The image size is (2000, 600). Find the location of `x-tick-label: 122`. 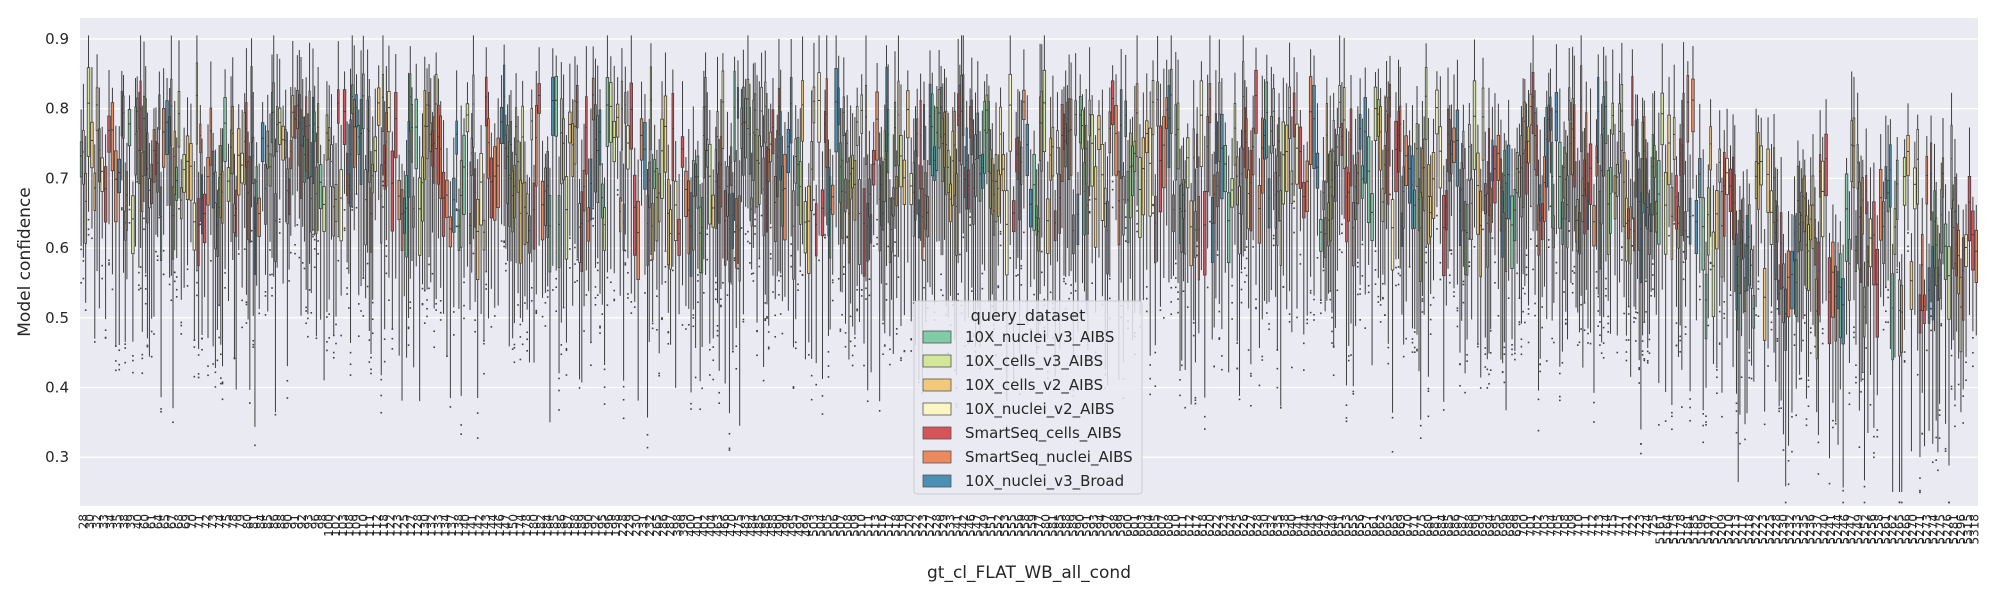

x-tick-label: 122 is located at coordinates (391, 525).